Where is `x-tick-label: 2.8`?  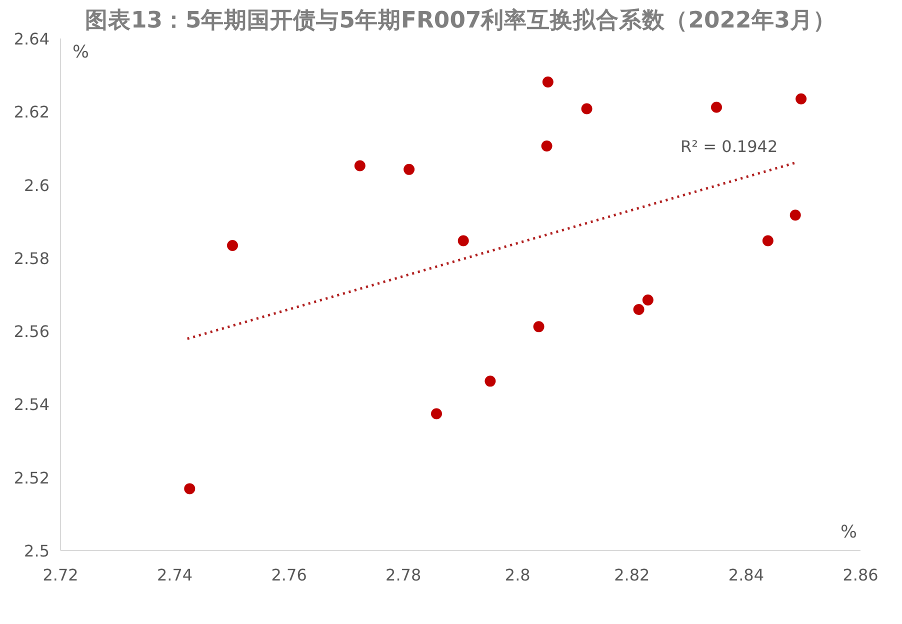 x-tick-label: 2.8 is located at coordinates (517, 575).